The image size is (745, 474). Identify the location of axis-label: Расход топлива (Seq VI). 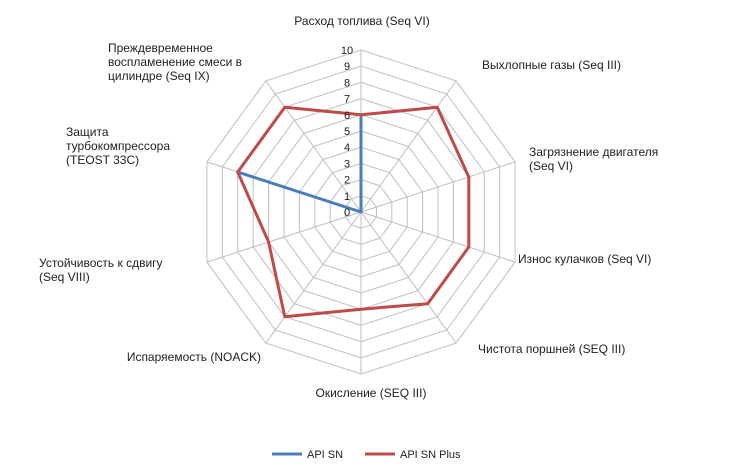
(361, 21).